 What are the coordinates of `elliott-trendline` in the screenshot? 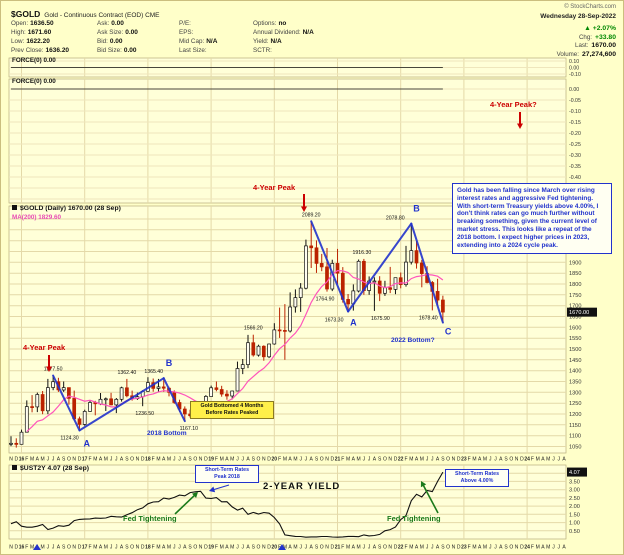 It's located at (380, 267).